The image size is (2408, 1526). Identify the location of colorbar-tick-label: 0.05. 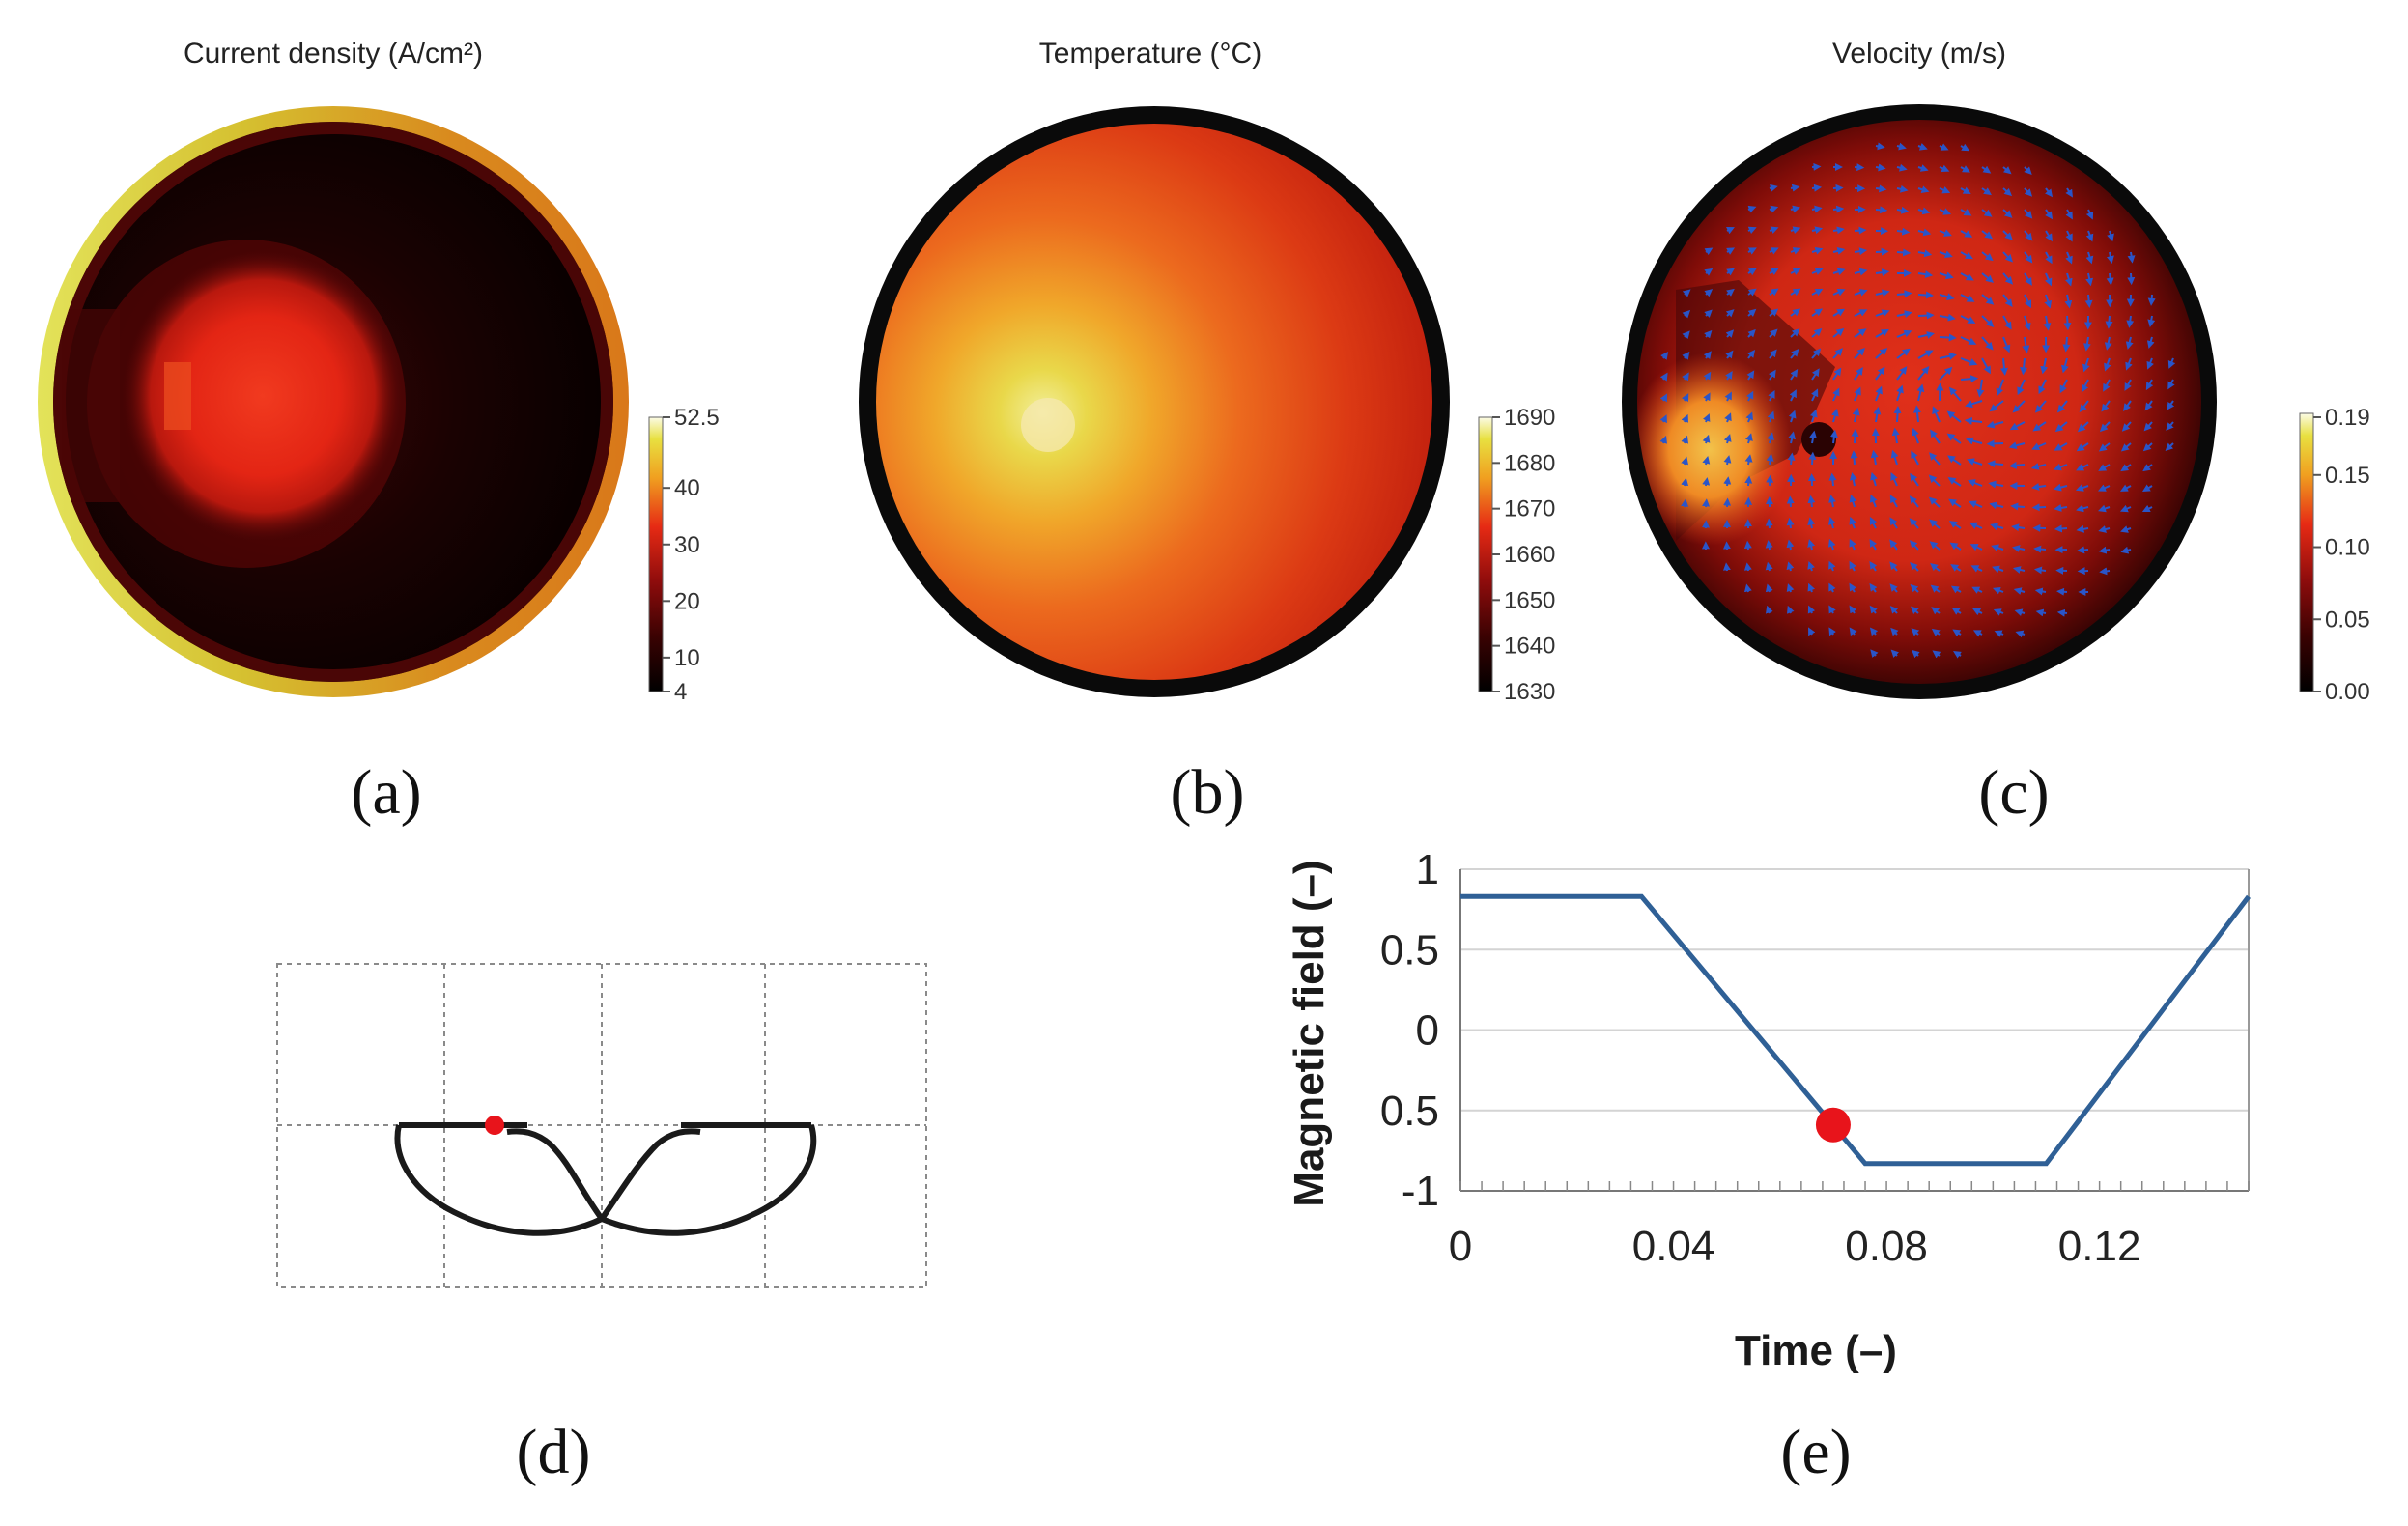
(2347, 620).